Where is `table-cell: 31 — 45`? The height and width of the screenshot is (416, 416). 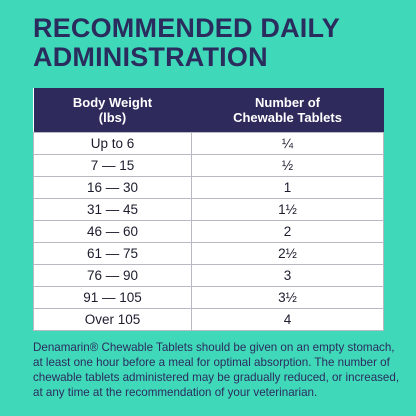
table-cell: 31 — 45 is located at coordinates (112, 209).